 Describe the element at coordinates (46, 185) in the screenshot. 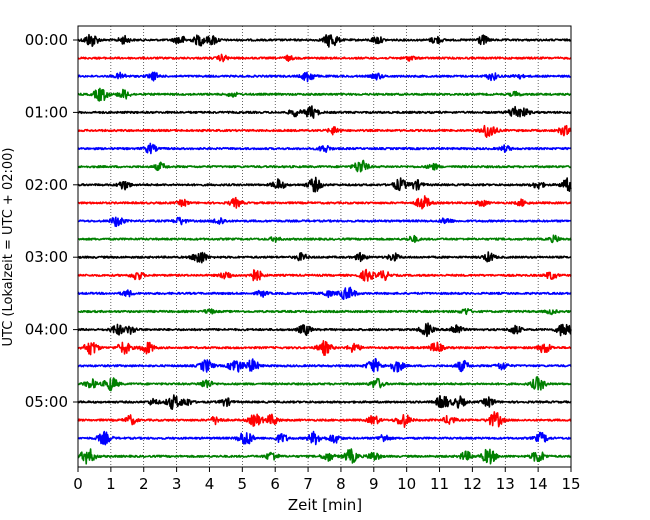

I see `y-tick-label: 02:00` at that location.